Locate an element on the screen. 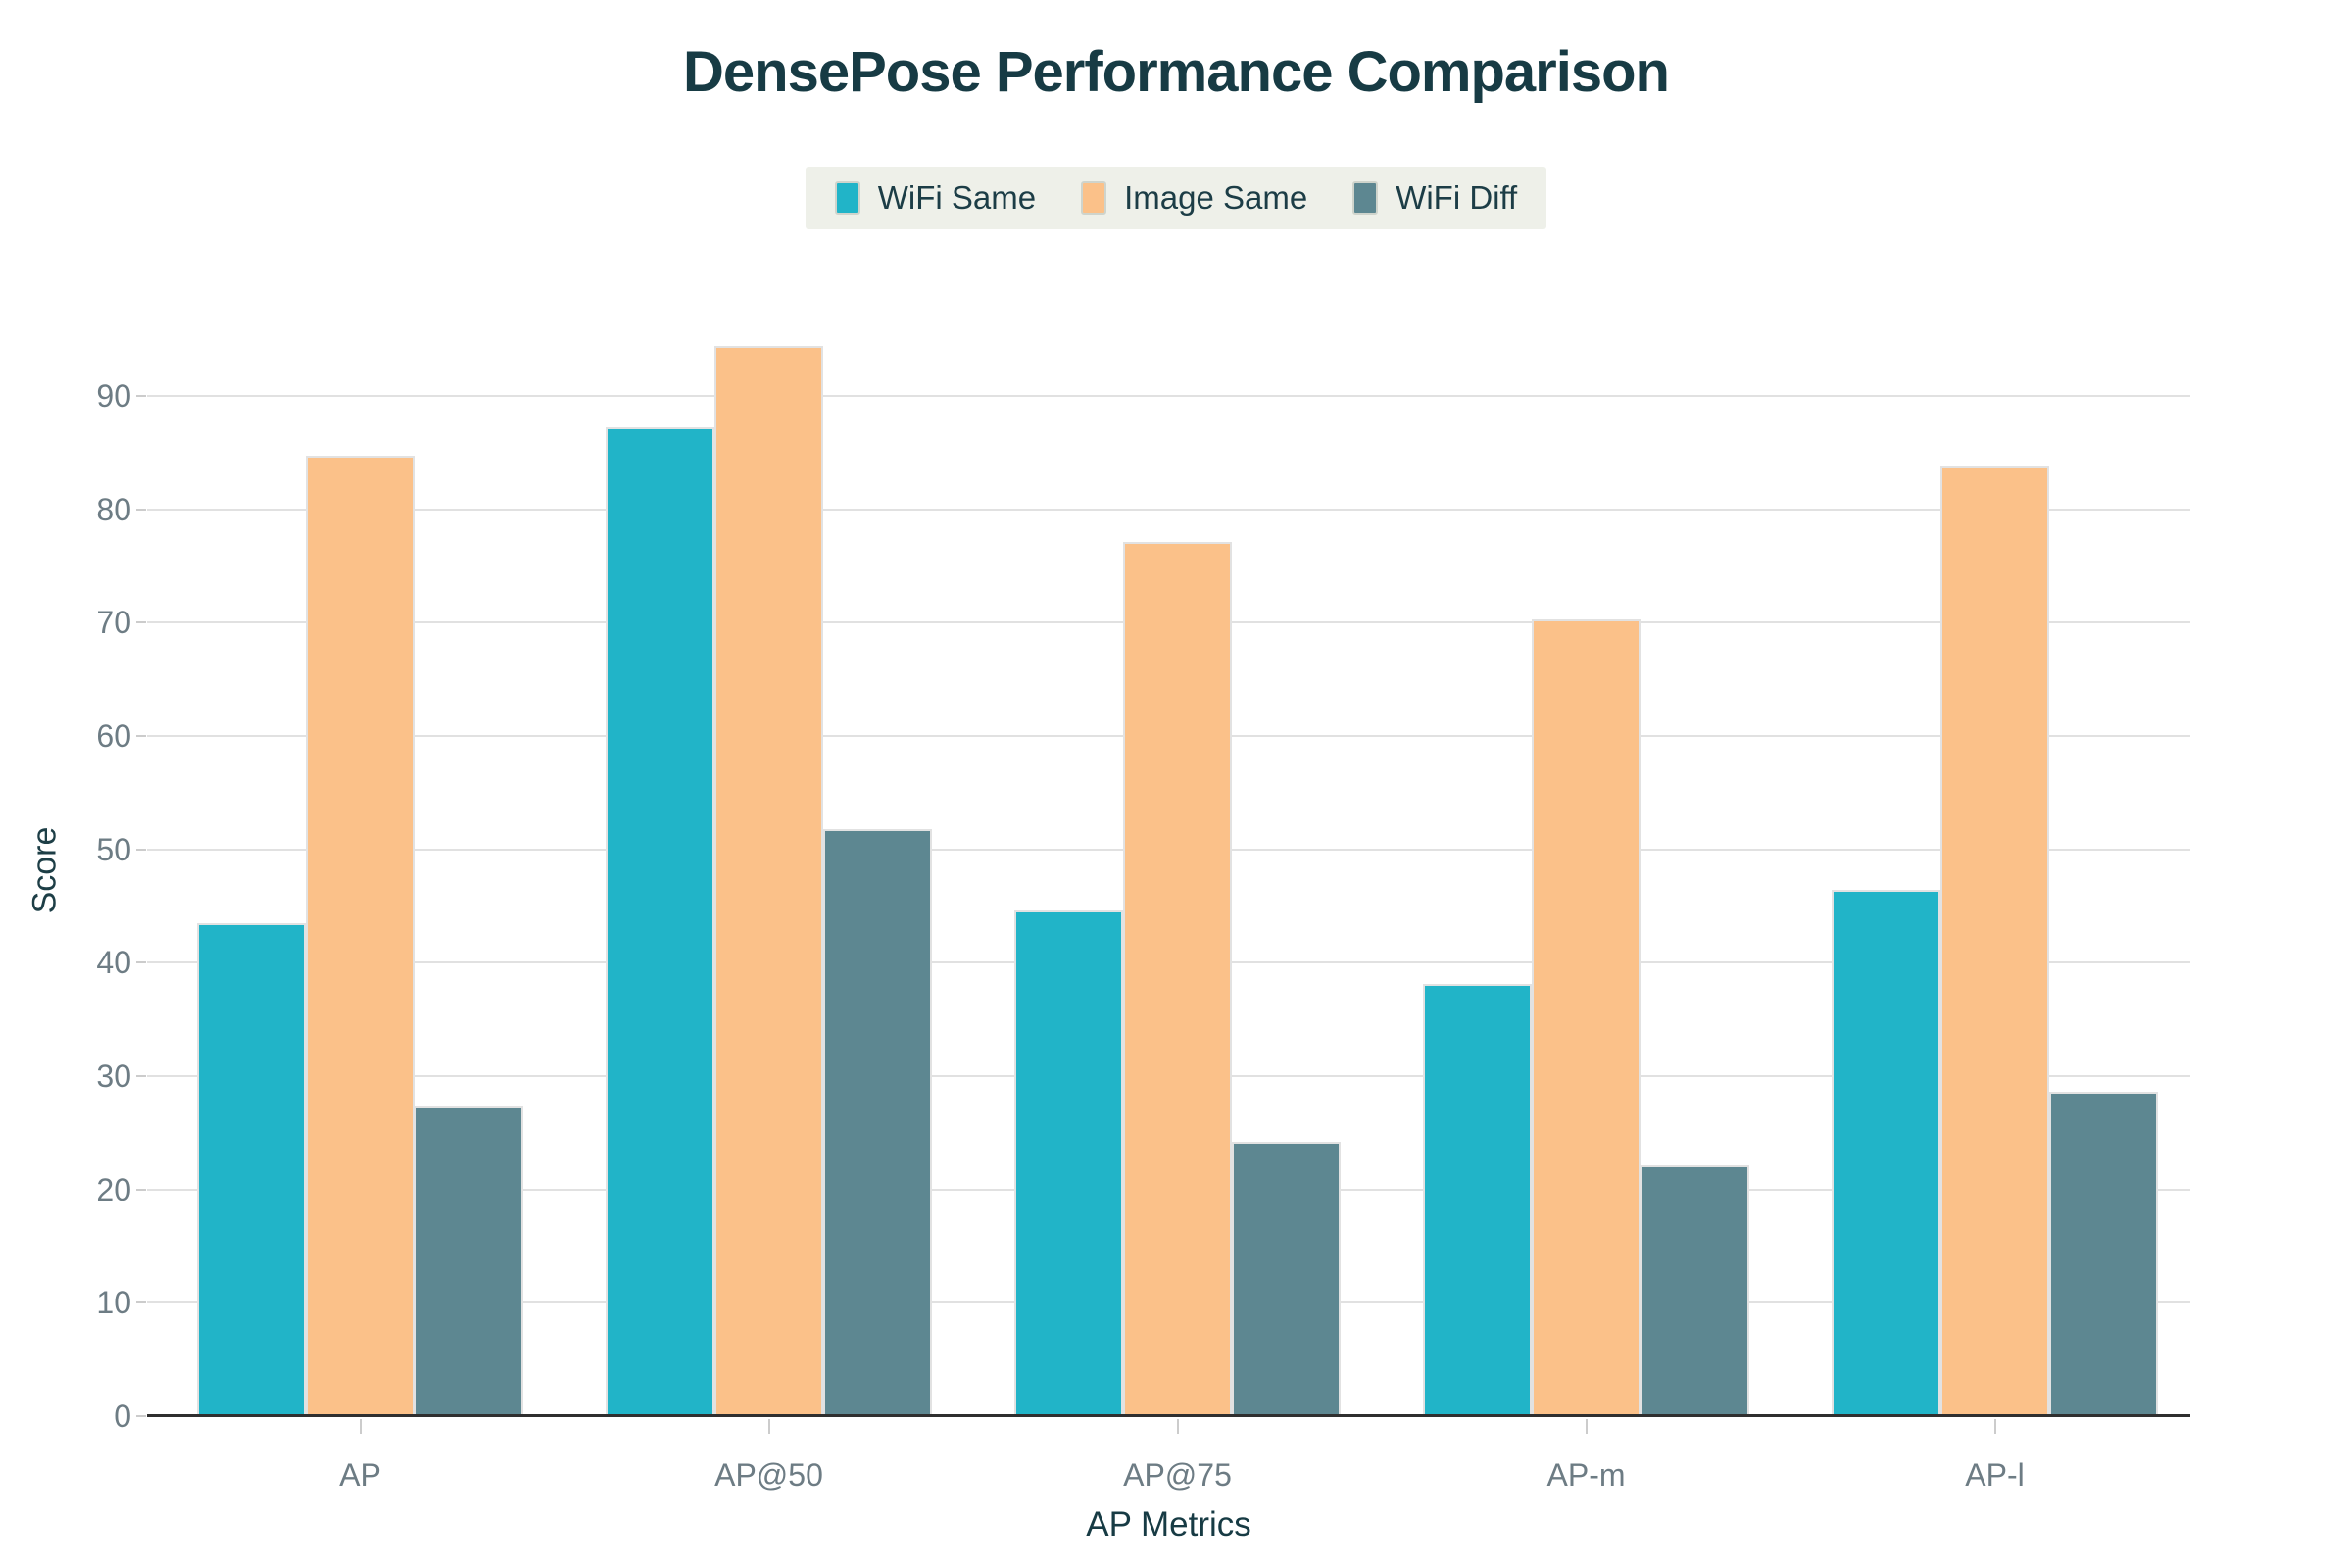 The width and height of the screenshot is (2352, 1568). y-tick-label-0: 0 is located at coordinates (122, 1416).